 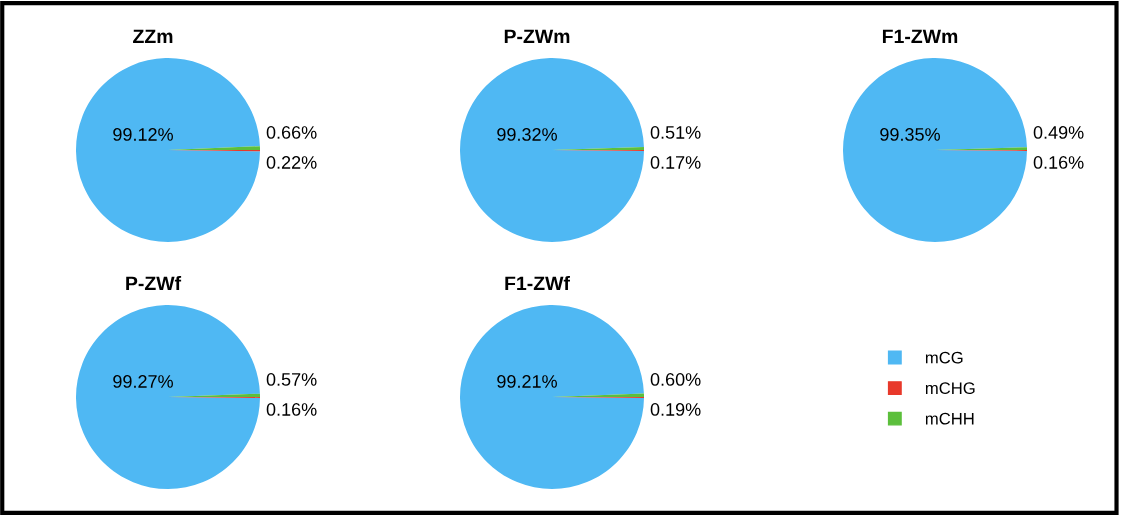 I want to click on data-label: 0.19%, so click(x=675, y=409).